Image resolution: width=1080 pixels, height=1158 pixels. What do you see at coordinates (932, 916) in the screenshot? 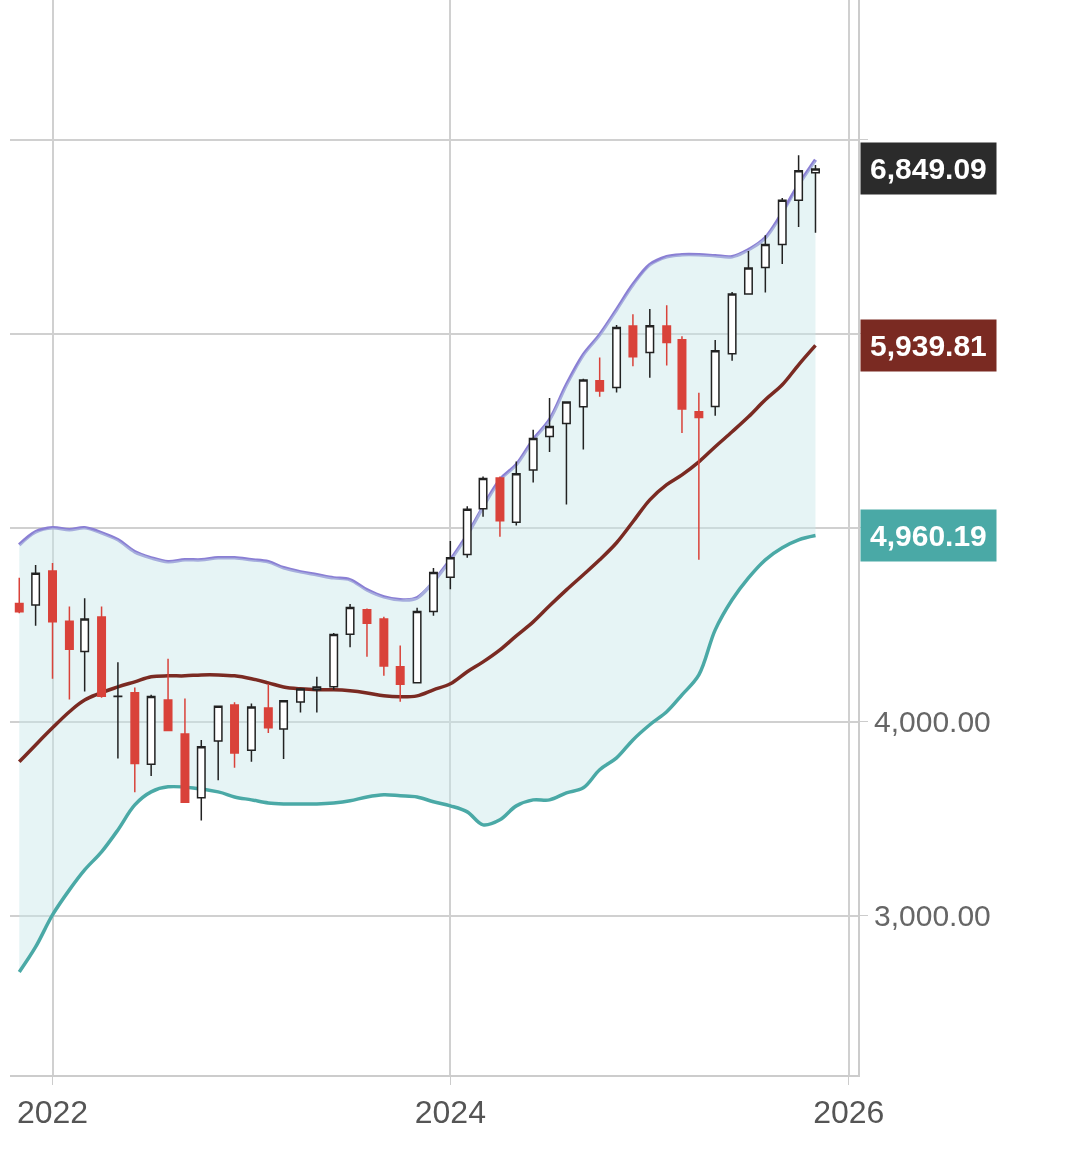
I see `y-tick-label: 3,000.00` at bounding box center [932, 916].